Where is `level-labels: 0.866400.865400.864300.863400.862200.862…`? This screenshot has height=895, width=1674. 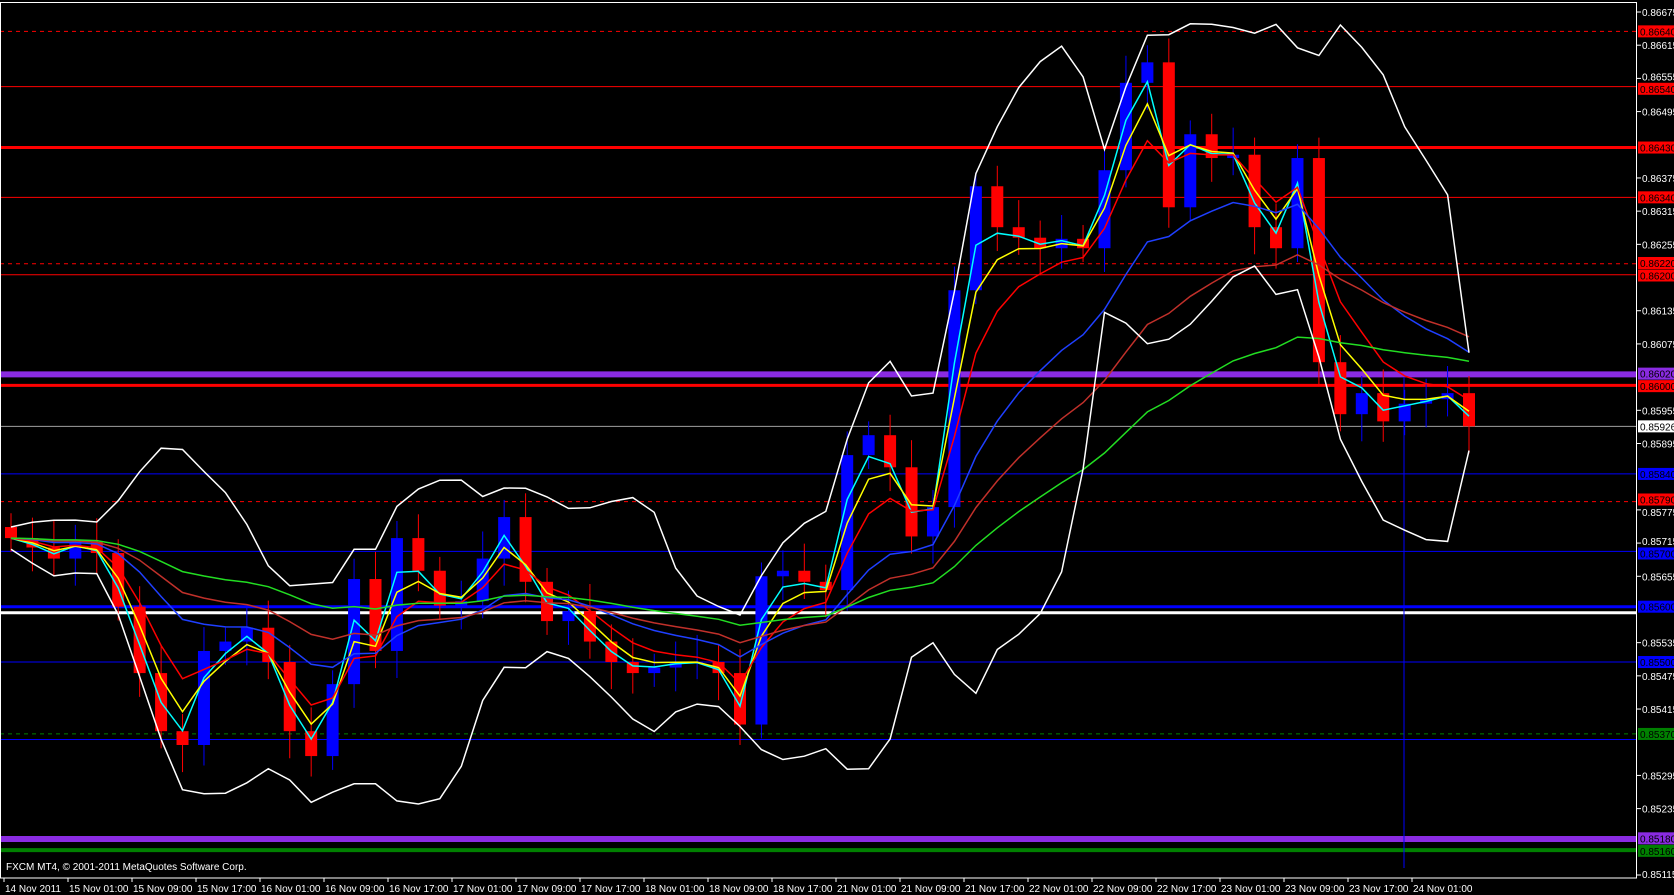
level-labels: 0.866400.865400.864300.863400.862200.862… is located at coordinates (1656, 441).